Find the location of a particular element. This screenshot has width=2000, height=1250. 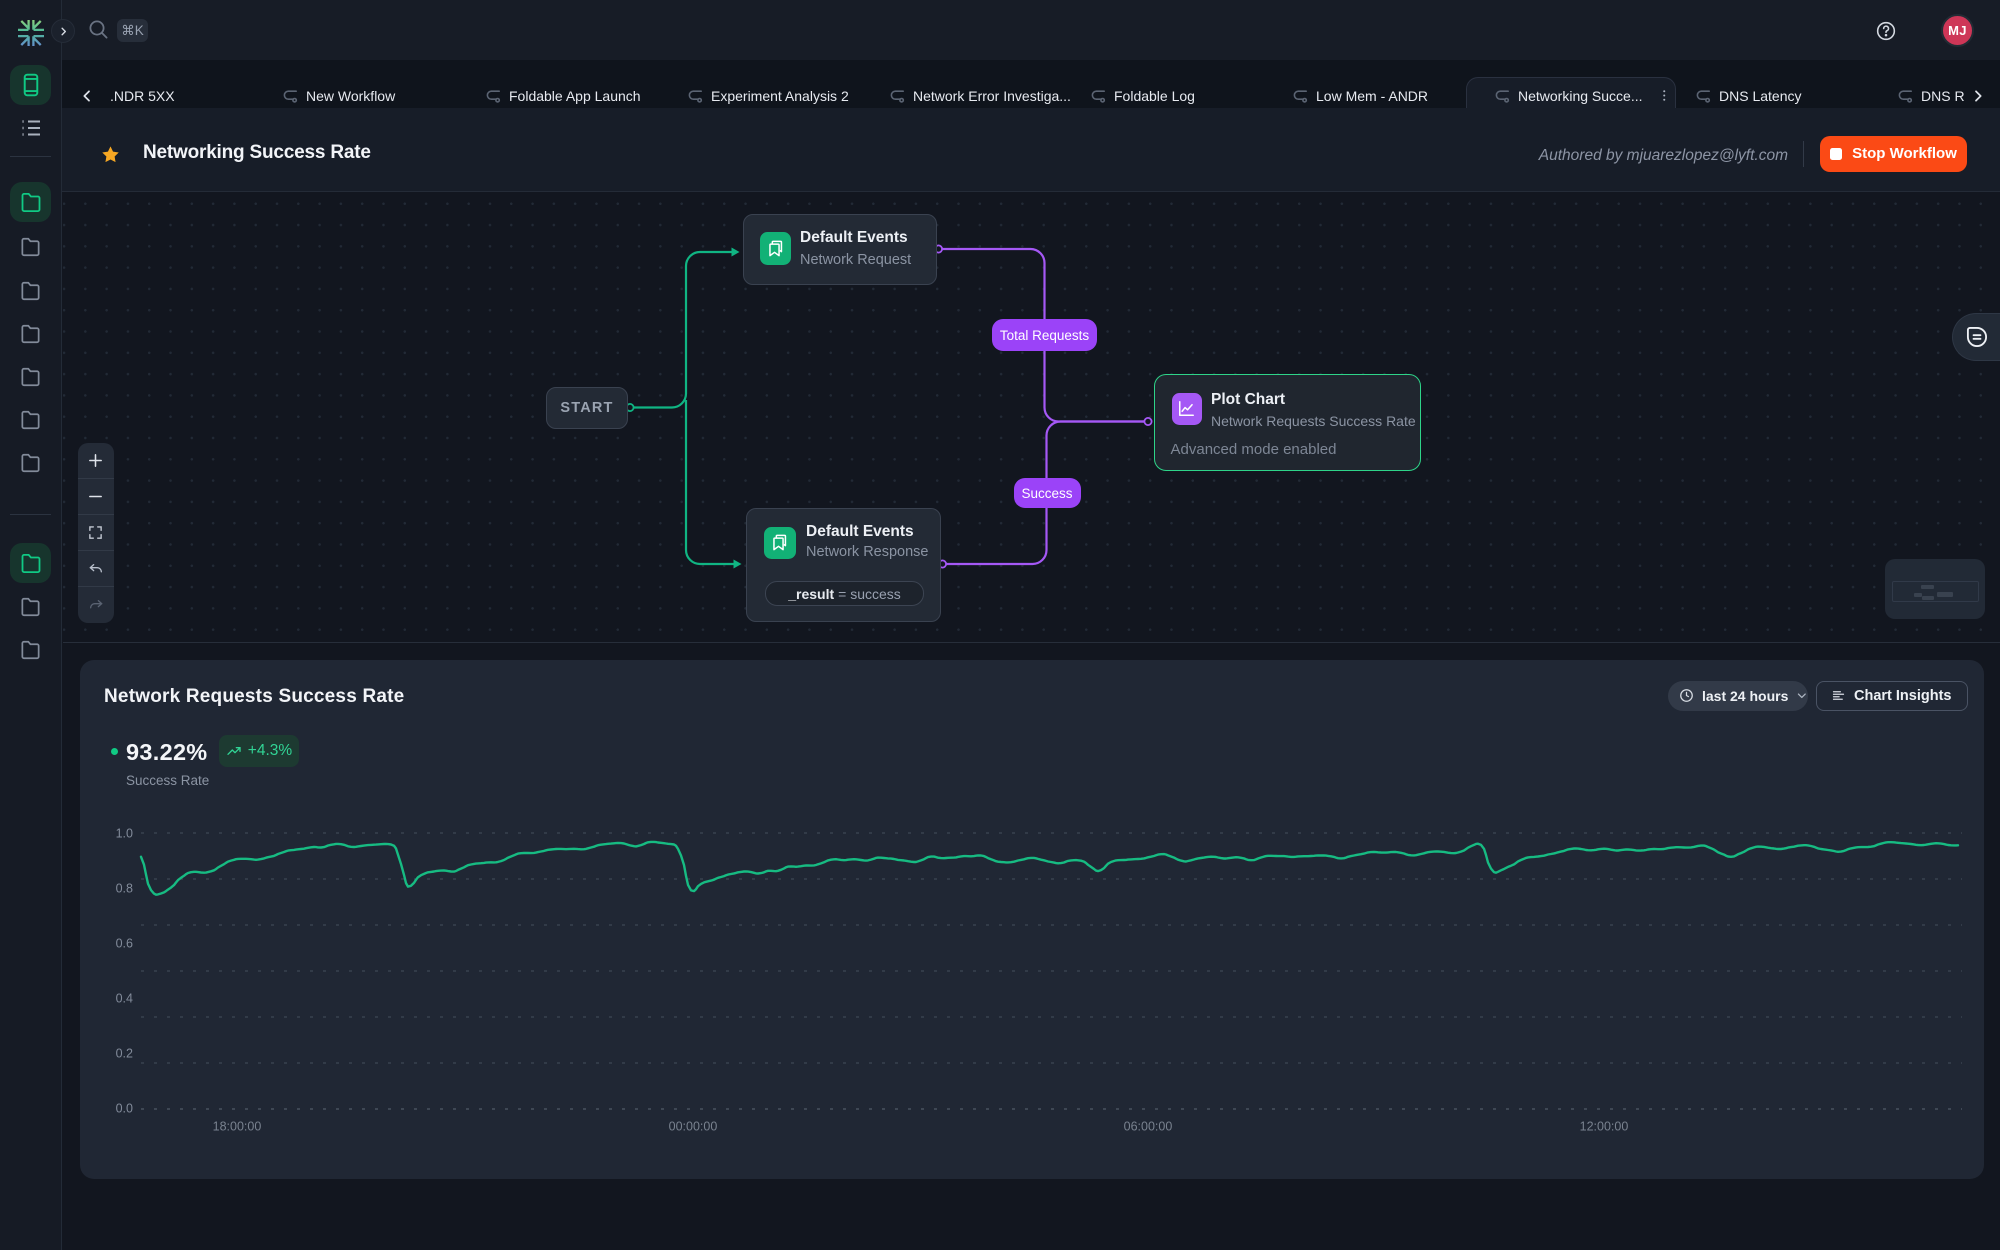

svg-text: 0.6 is located at coordinates (124, 944).